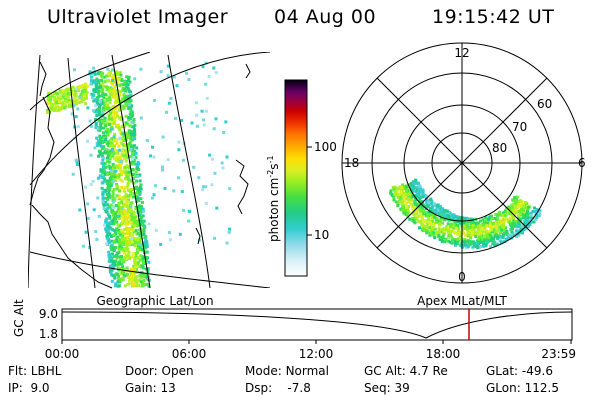 Image resolution: width=600 pixels, height=400 pixels. Describe the element at coordinates (462, 301) in the screenshot. I see `polar-panel-label: Apex MLat/MLT` at that location.